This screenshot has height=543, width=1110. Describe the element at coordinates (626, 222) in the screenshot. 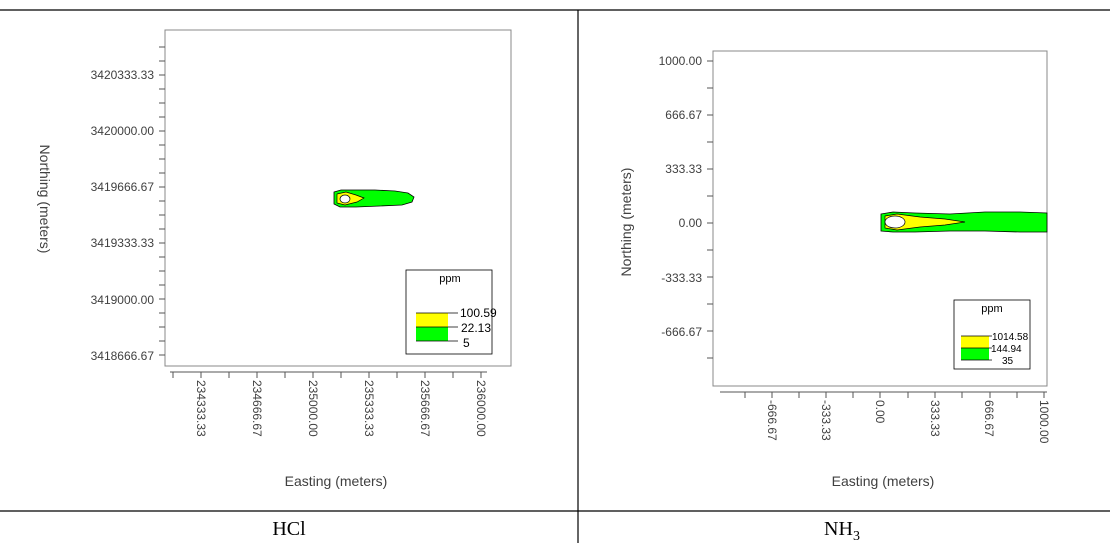

I see `nh3-y-axis-title: Northing (meters)` at that location.